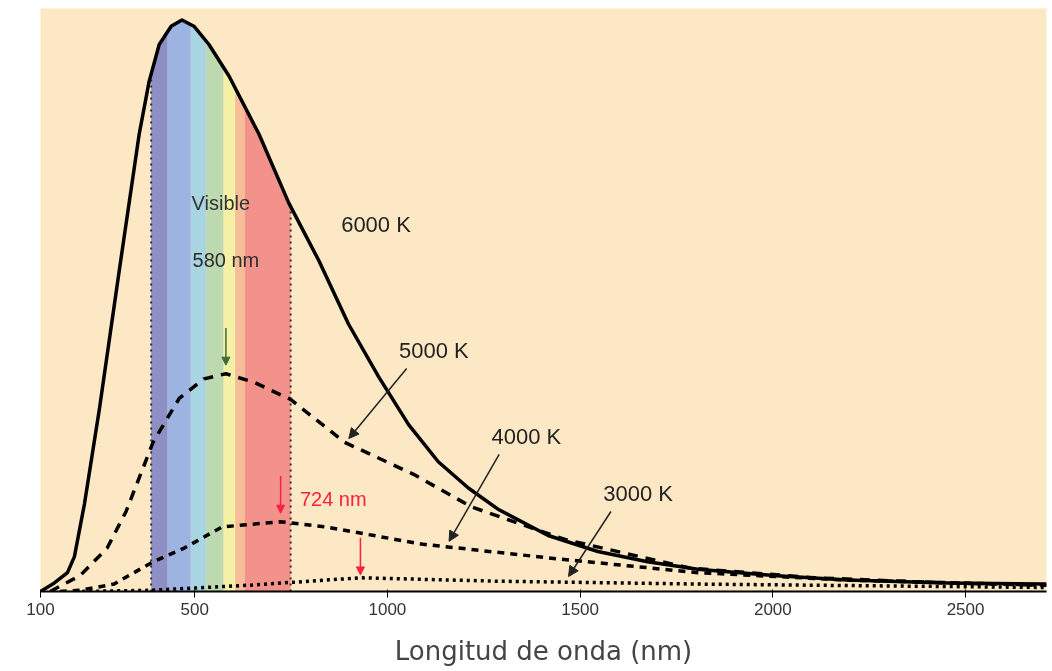 This screenshot has height=671, width=1052. Describe the element at coordinates (194, 609) in the screenshot. I see `x-tick-label: 500` at that location.